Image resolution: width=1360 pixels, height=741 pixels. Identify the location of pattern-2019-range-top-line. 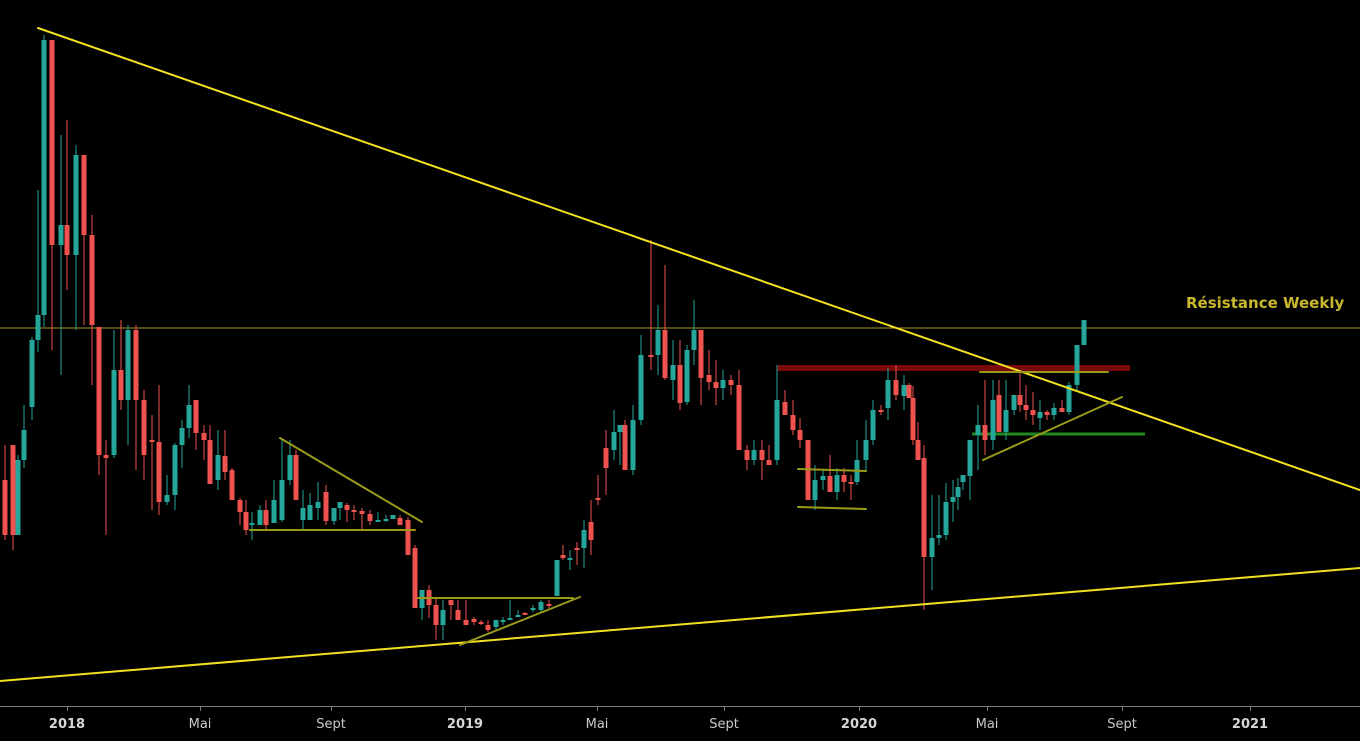
(832, 470).